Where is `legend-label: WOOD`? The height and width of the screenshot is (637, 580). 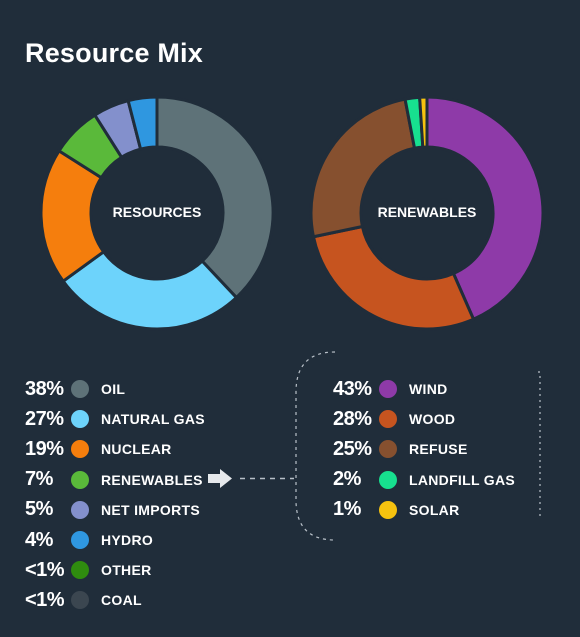
legend-label: WOOD is located at coordinates (432, 419).